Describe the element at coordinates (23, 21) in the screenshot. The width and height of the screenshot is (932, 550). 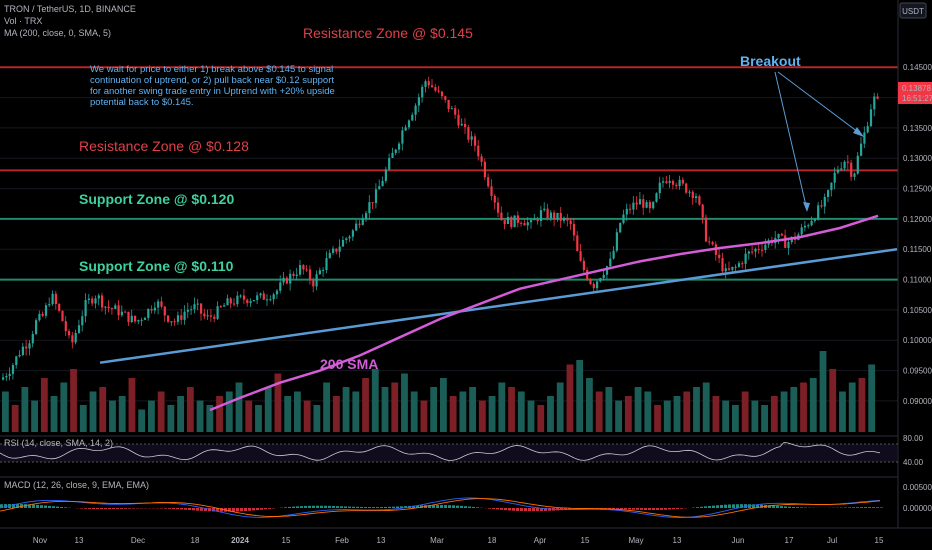
I see `volume-legend: Vol · TRX` at that location.